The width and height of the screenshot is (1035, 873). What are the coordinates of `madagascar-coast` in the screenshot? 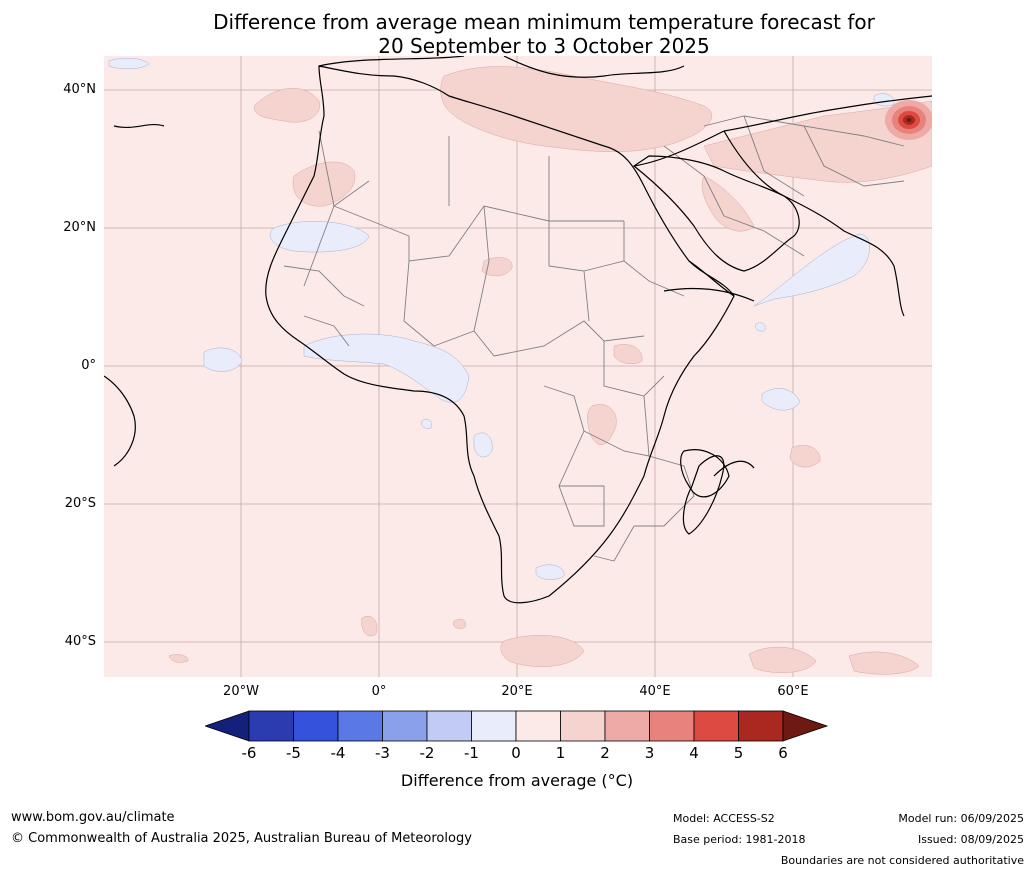 It's located at (703, 495).